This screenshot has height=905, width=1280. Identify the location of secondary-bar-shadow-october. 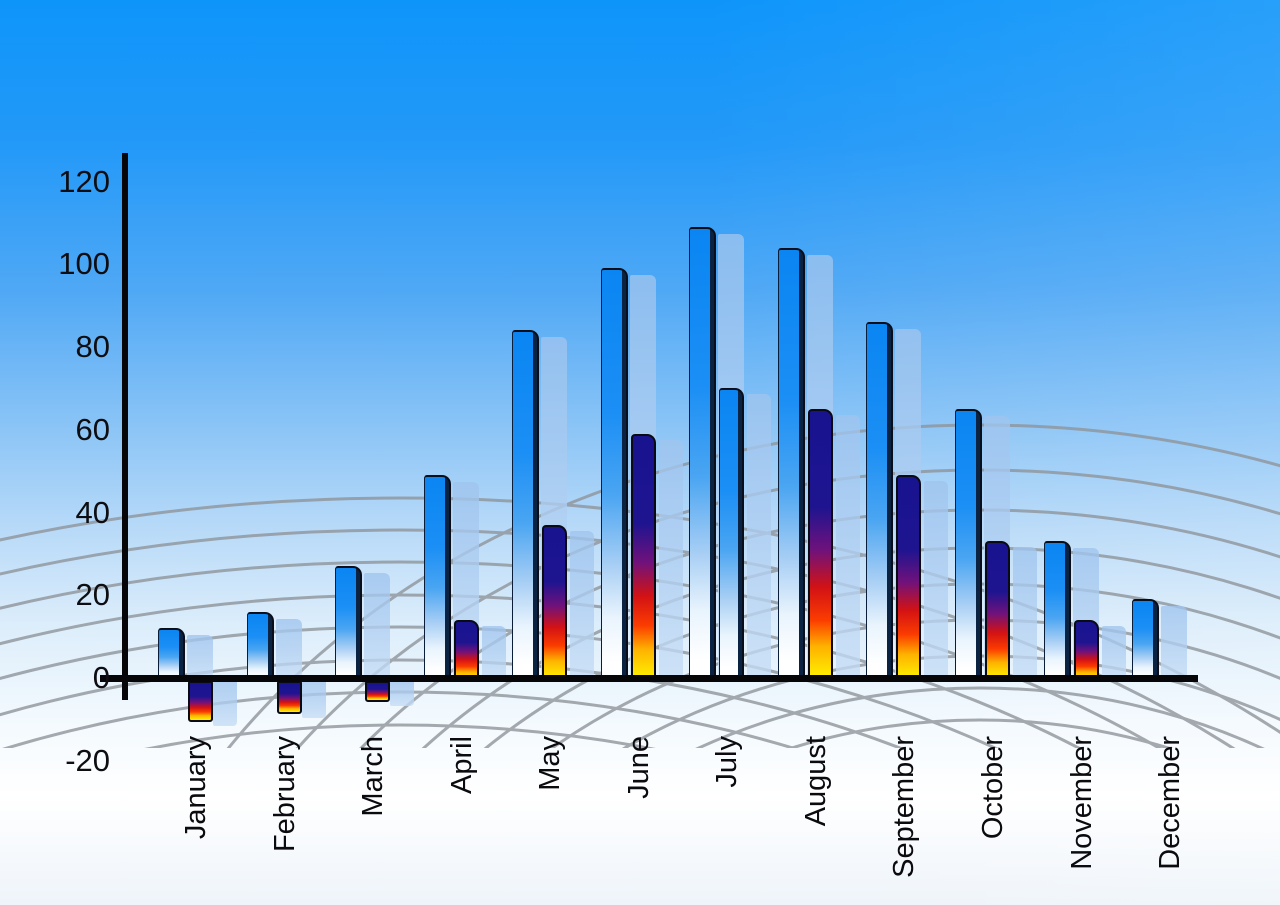
(1024, 613).